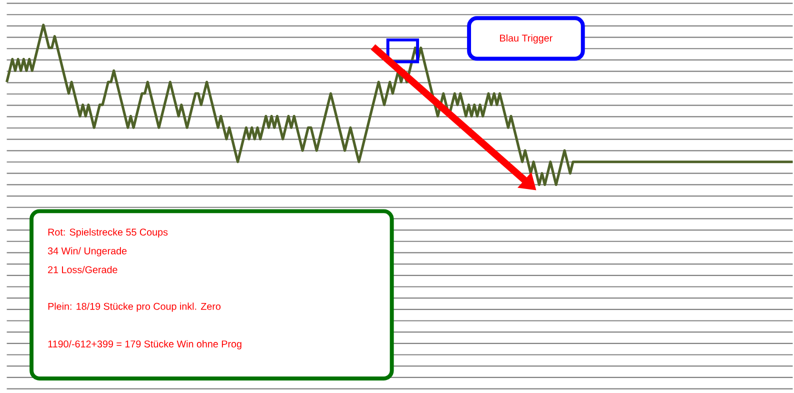 Image resolution: width=794 pixels, height=393 pixels. Describe the element at coordinates (83, 270) in the screenshot. I see `text: 21 Loss/Gerade` at that location.